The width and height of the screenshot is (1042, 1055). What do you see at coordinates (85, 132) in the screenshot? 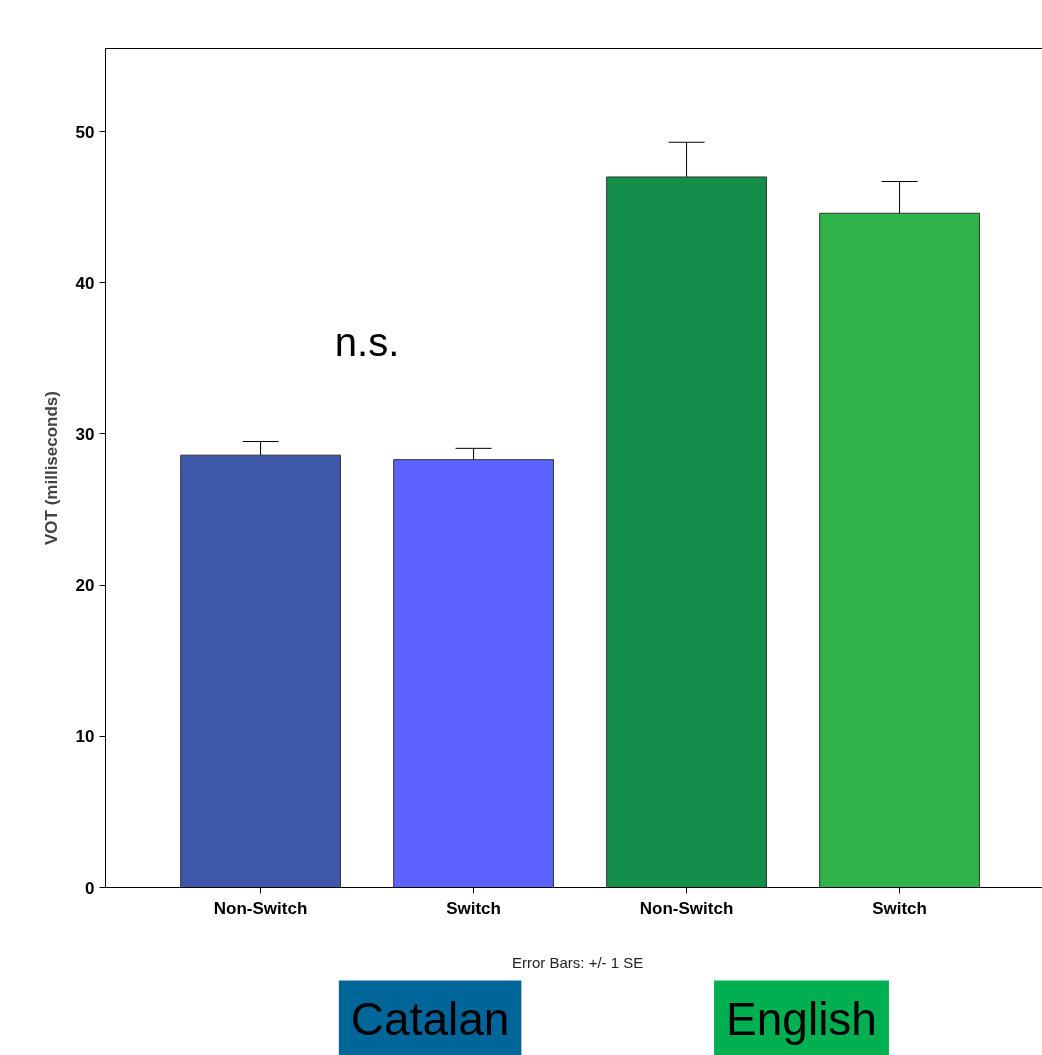
I see `y-tick-label: 50` at bounding box center [85, 132].